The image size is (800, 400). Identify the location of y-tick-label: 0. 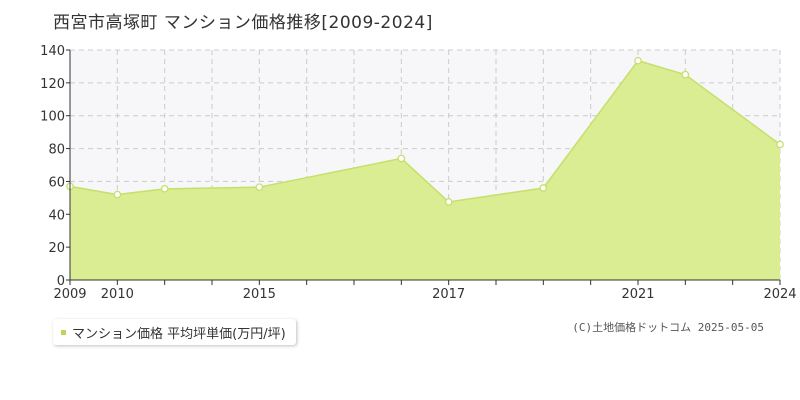
(61, 281).